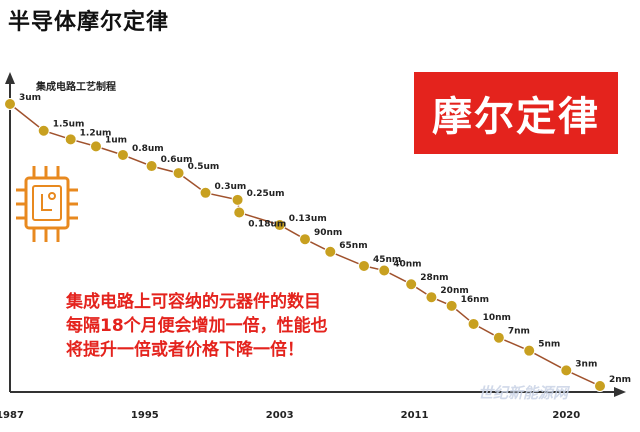  I want to click on point-label: 3um, so click(30, 98).